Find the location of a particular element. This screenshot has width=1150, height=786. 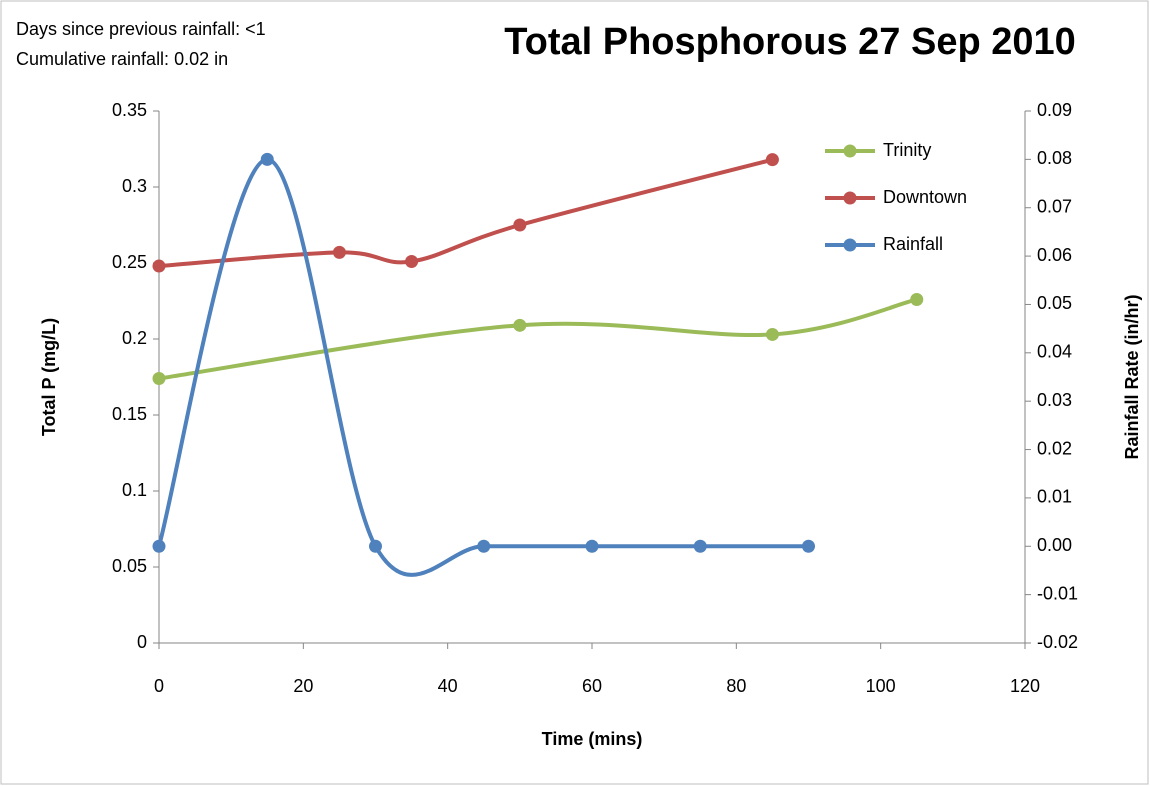

chart-title: Total Phosphorous 27 Sep 2010 is located at coordinates (790, 42).